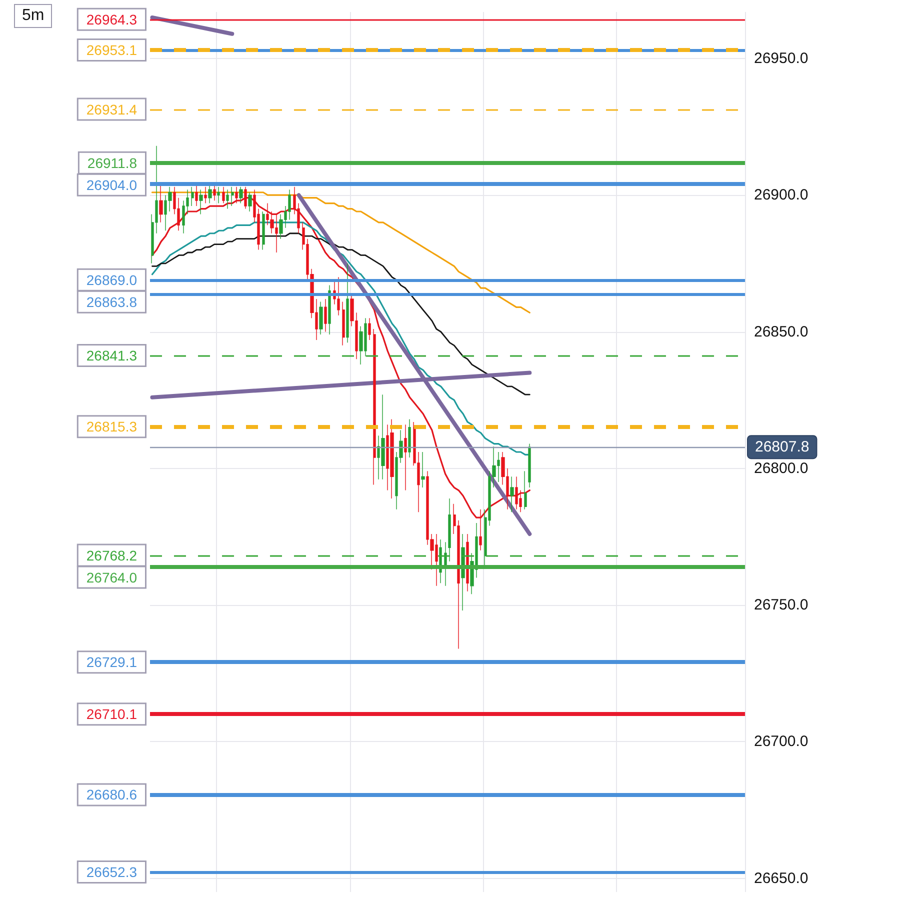 The image size is (900, 900). I want to click on ref-line-label: 26764.0, so click(112, 577).